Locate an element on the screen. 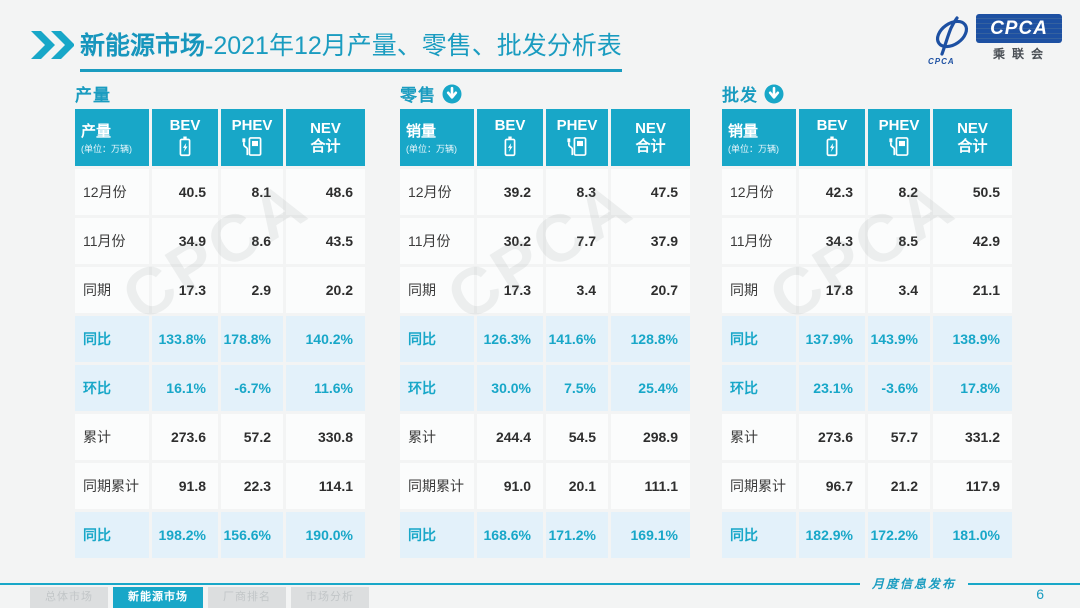 The width and height of the screenshot is (1080, 608). cell-value: 8.3 is located at coordinates (577, 192).